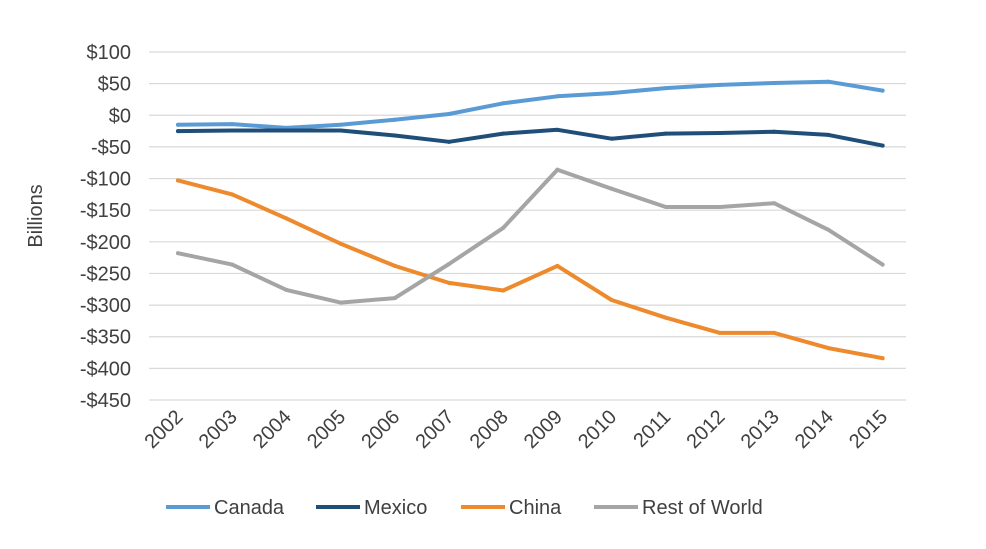 Image resolution: width=986 pixels, height=549 pixels. Describe the element at coordinates (105, 211) in the screenshot. I see `y-tick-label: -$150` at that location.